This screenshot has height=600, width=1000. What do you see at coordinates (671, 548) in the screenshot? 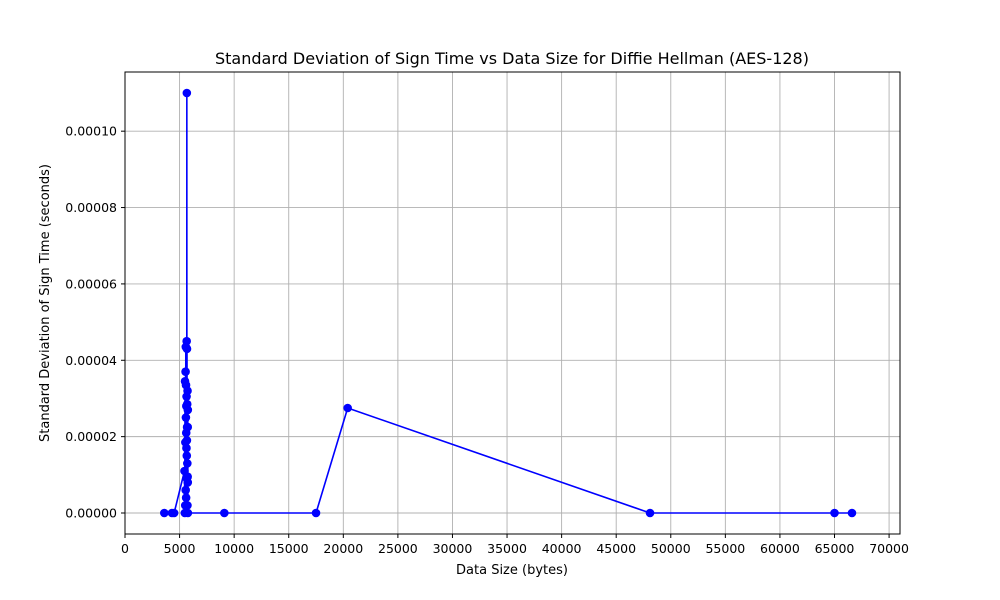
I see `x-tick-label: 50000` at bounding box center [671, 548].